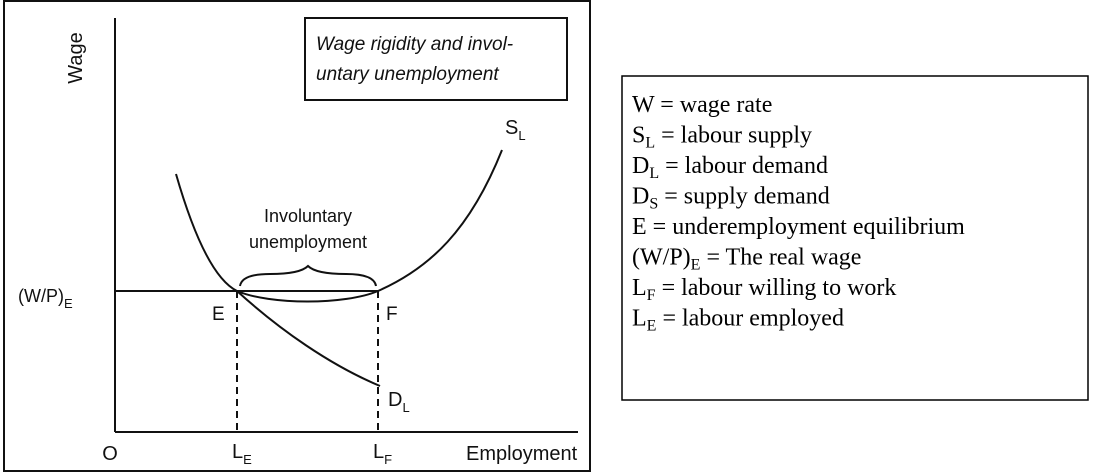 This screenshot has width=1099, height=472. Describe the element at coordinates (750, 319) in the screenshot. I see `legend-text: = labour employed` at that location.